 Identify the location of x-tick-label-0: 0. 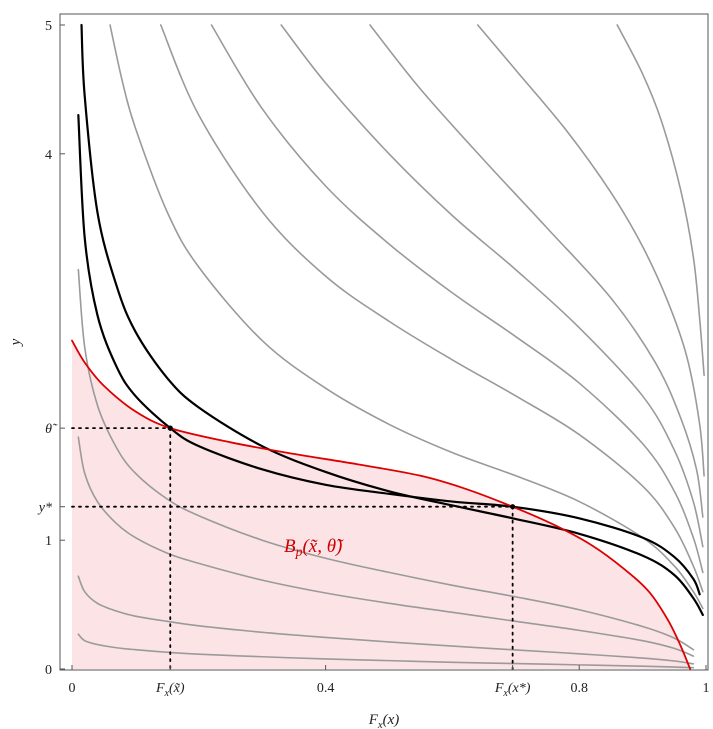
(72, 688).